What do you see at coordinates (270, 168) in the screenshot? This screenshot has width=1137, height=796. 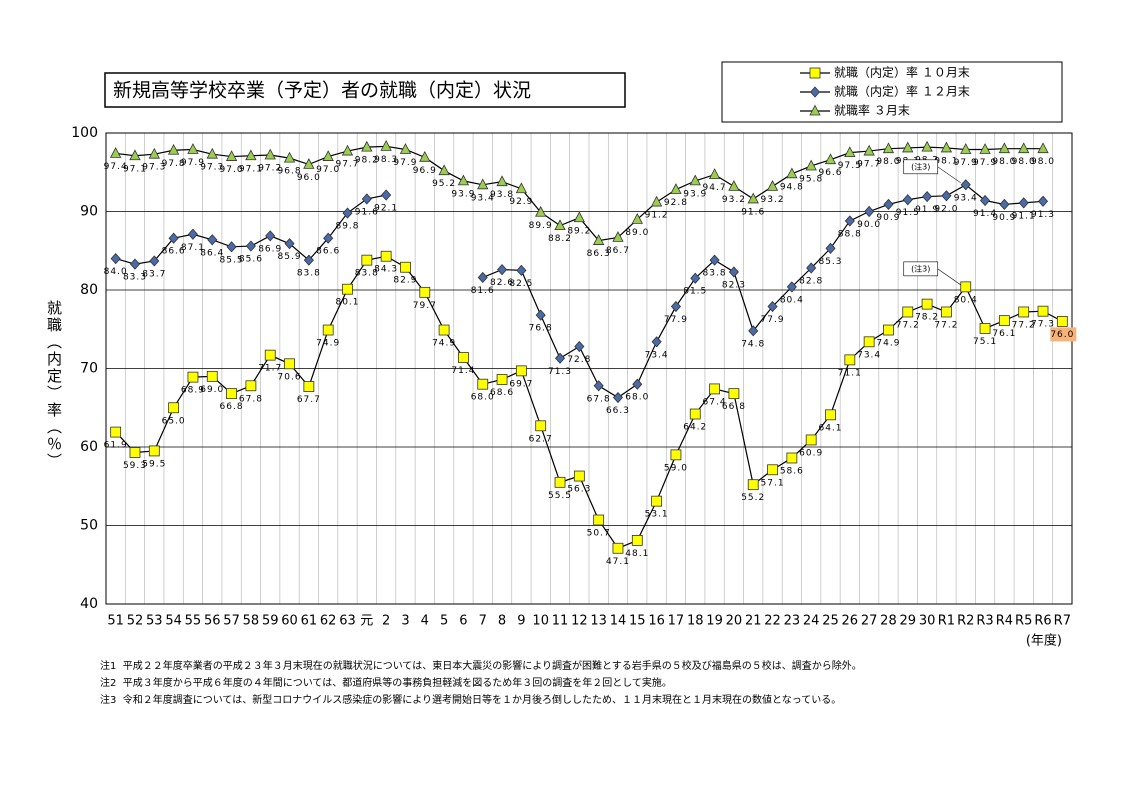 I see `value-label: 97.2` at bounding box center [270, 168].